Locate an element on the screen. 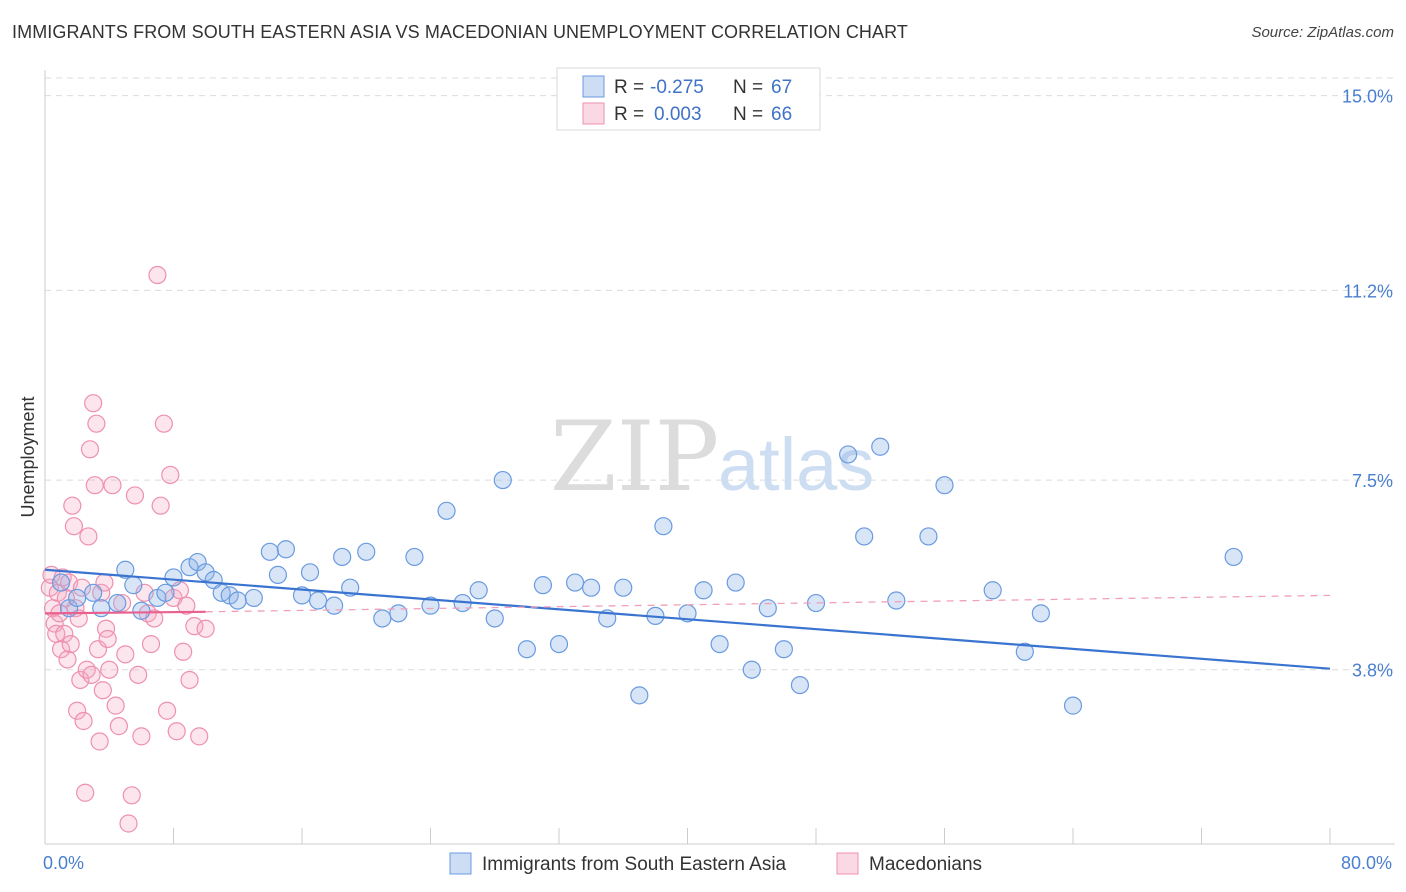  legend-r-label-1: R = is located at coordinates (629, 87).